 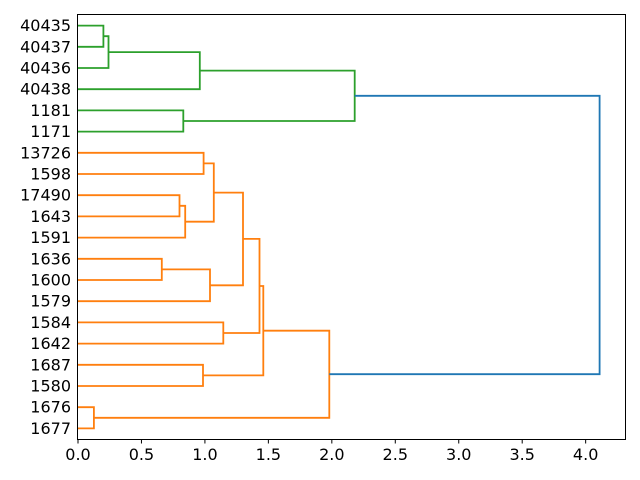 What do you see at coordinates (45, 195) in the screenshot?
I see `leaf-label: 17490` at bounding box center [45, 195].